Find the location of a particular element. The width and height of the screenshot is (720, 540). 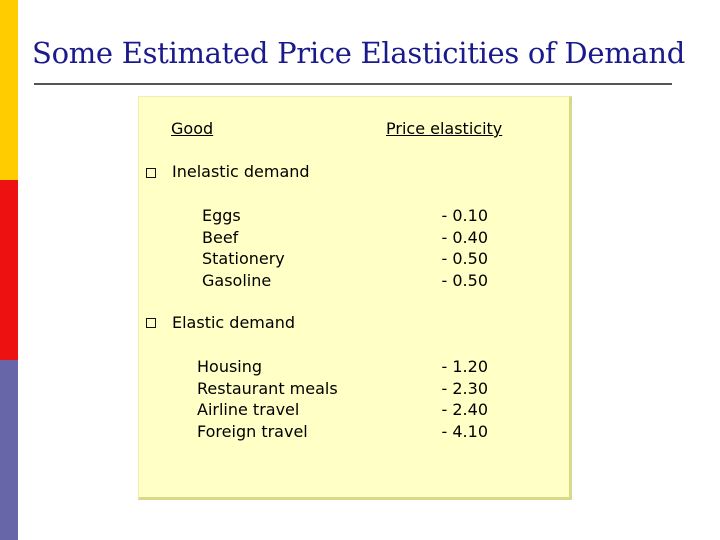

list-item: Beef is located at coordinates (220, 237).